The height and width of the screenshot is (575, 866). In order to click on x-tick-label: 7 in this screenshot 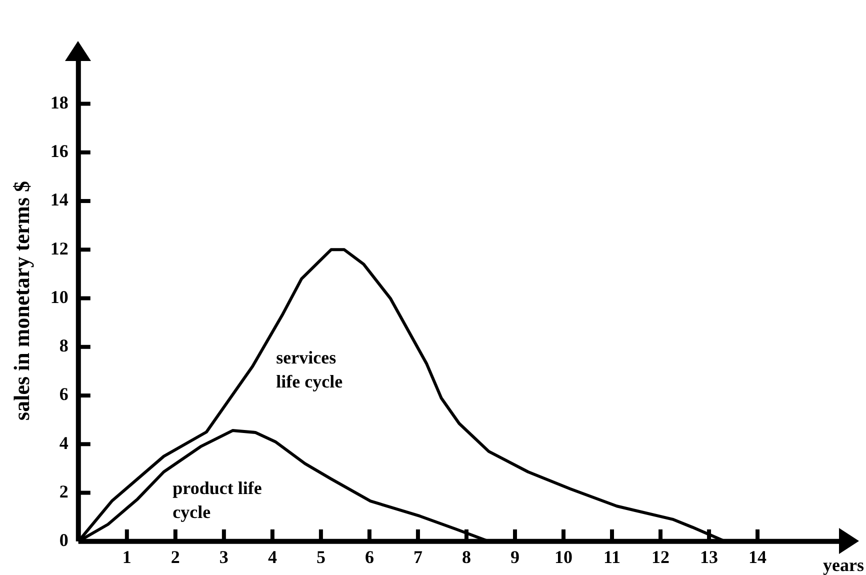, I will do `click(417, 556)`.